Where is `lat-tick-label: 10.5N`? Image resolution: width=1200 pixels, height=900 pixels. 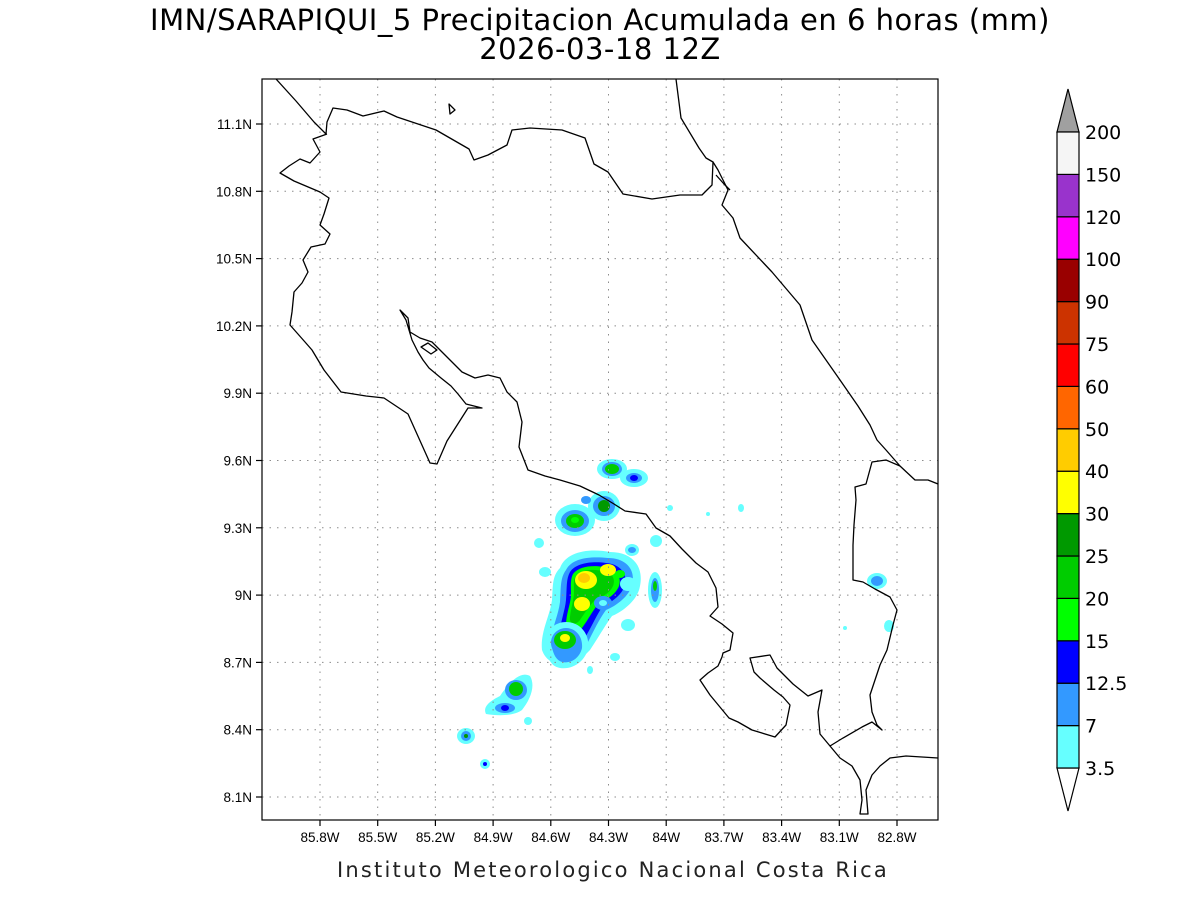
lat-tick-label: 10.5N is located at coordinates (234, 259).